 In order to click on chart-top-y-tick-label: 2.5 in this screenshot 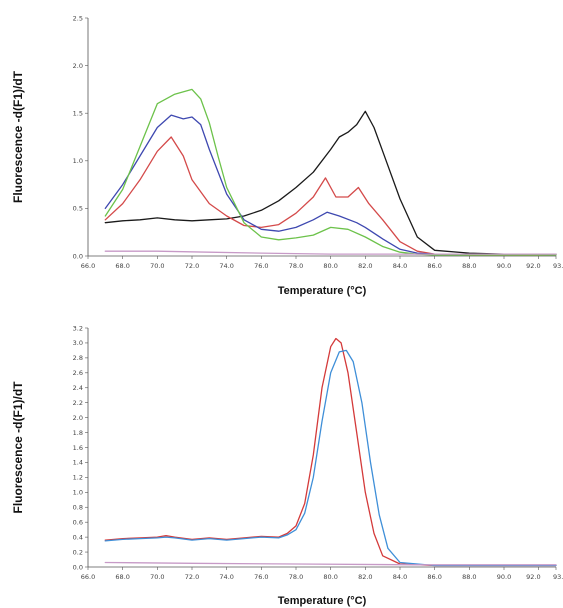, I will do `click(78, 18)`.